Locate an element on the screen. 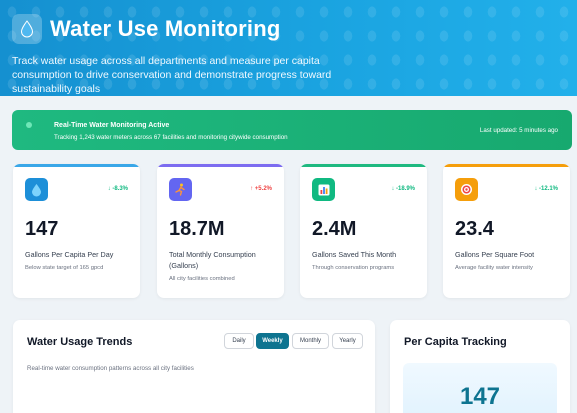 This screenshot has width=577, height=413. metric-note: Average facility water intensity is located at coordinates (494, 268).